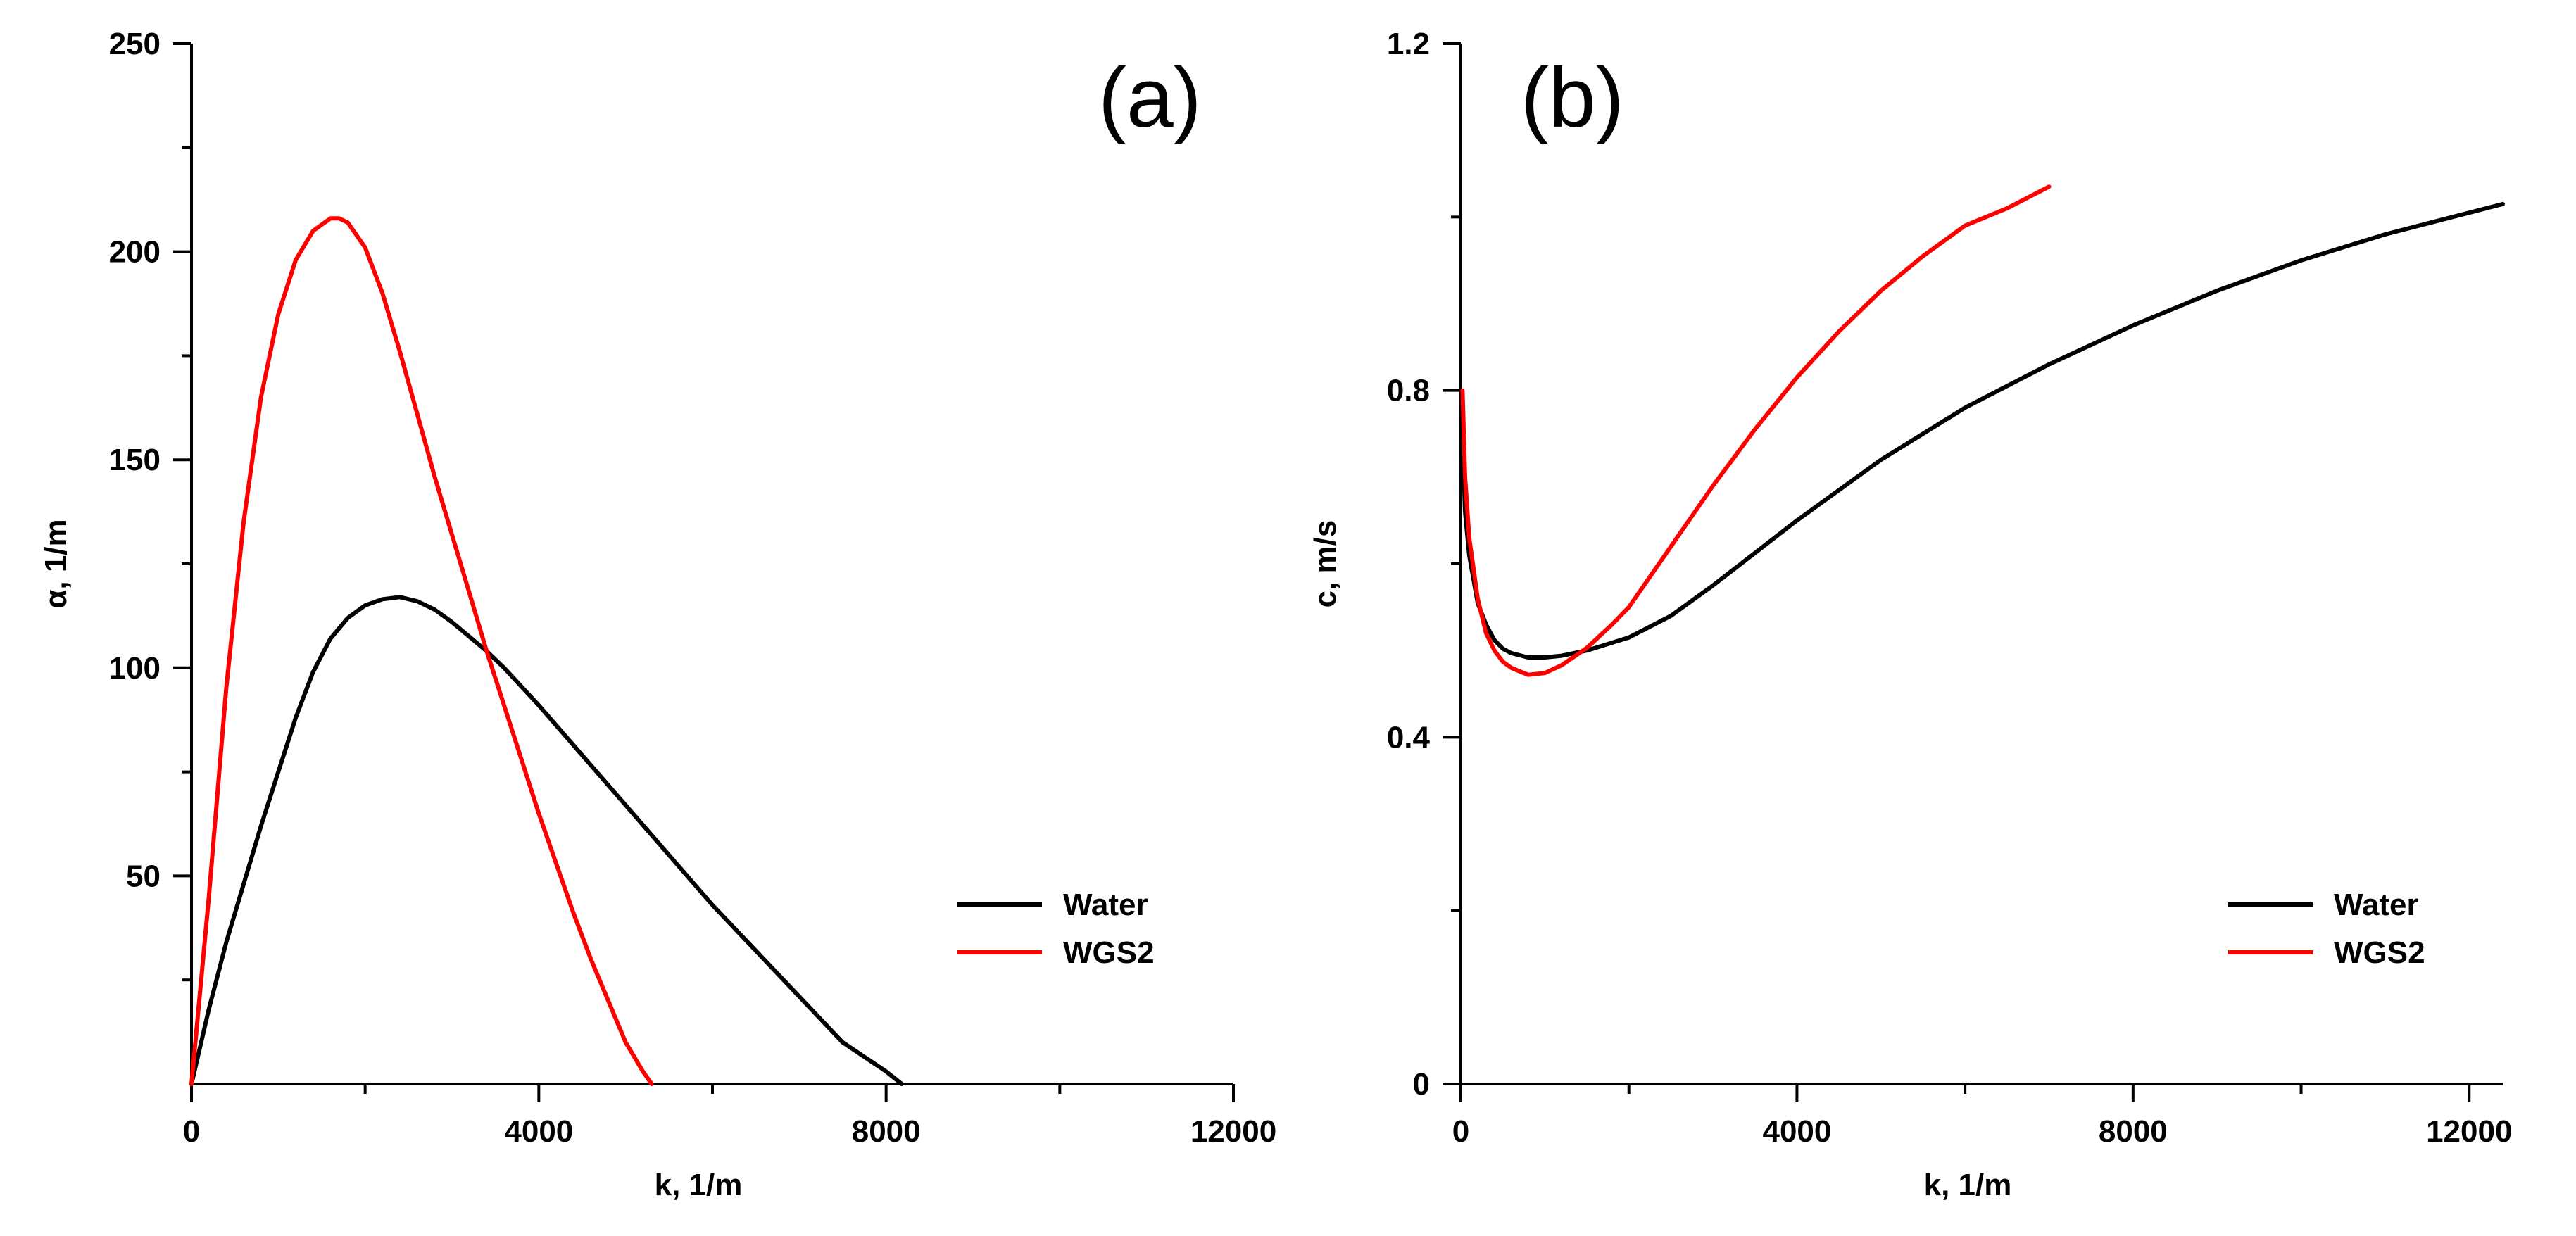  Describe the element at coordinates (1797, 1131) in the screenshot. I see `x-tick-label-b: 4000` at that location.